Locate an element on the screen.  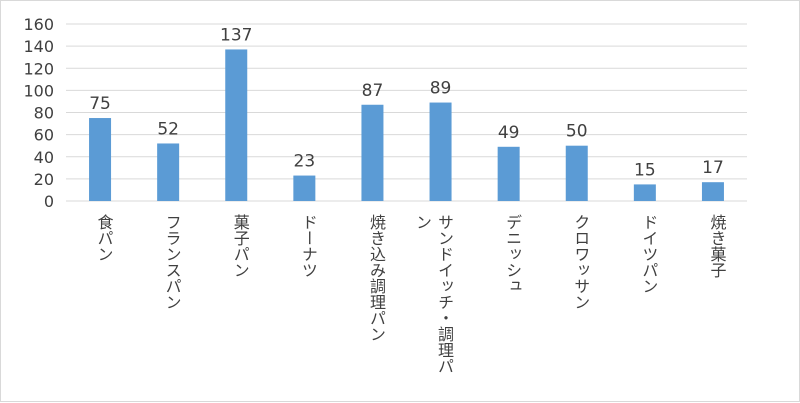
category-label-1: 食パン is located at coordinates (104, 238).